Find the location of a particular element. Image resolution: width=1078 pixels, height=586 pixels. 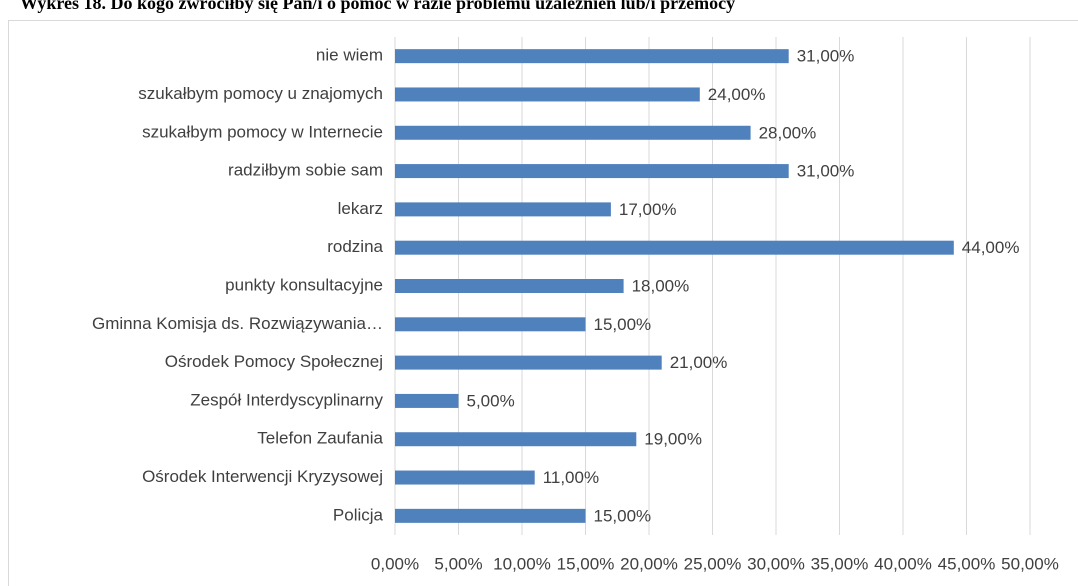

value-label: 21,00% is located at coordinates (699, 362).